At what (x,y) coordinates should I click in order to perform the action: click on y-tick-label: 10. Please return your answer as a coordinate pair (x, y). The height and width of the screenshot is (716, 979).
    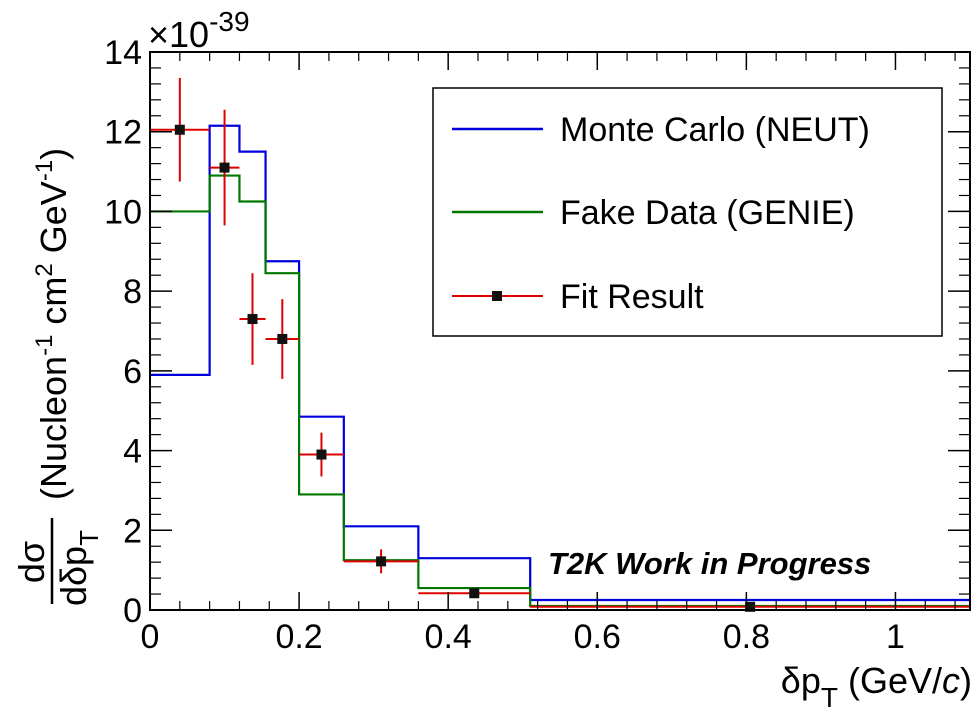
    Looking at the image, I should click on (123, 212).